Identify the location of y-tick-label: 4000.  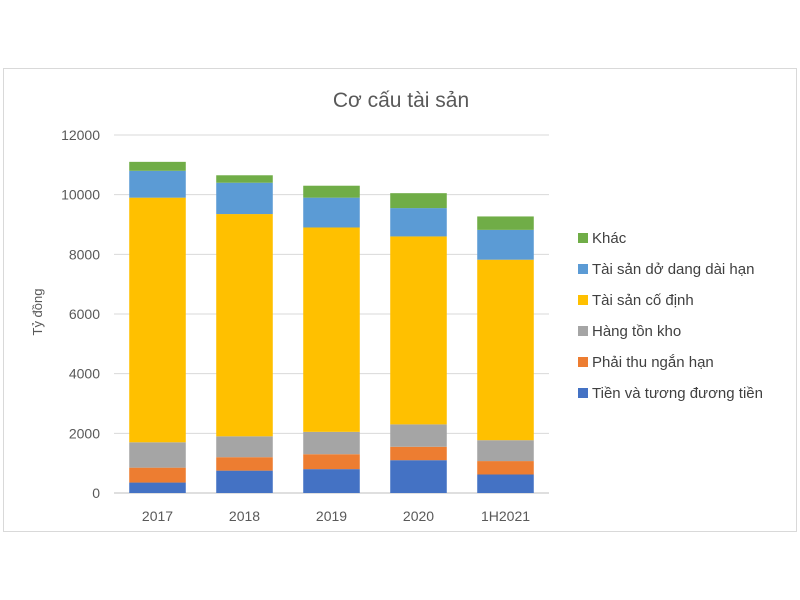
(84, 374).